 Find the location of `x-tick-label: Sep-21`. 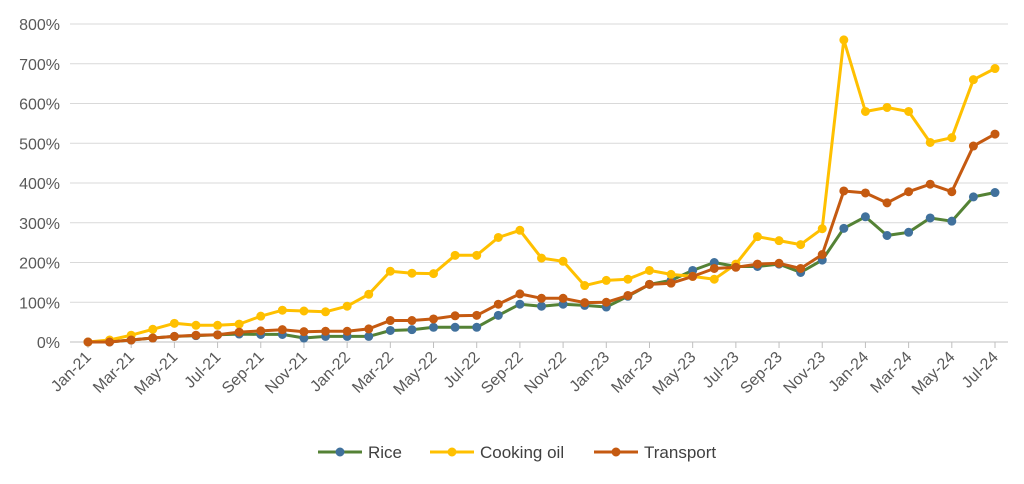

x-tick-label: Sep-21 is located at coordinates (243, 373).